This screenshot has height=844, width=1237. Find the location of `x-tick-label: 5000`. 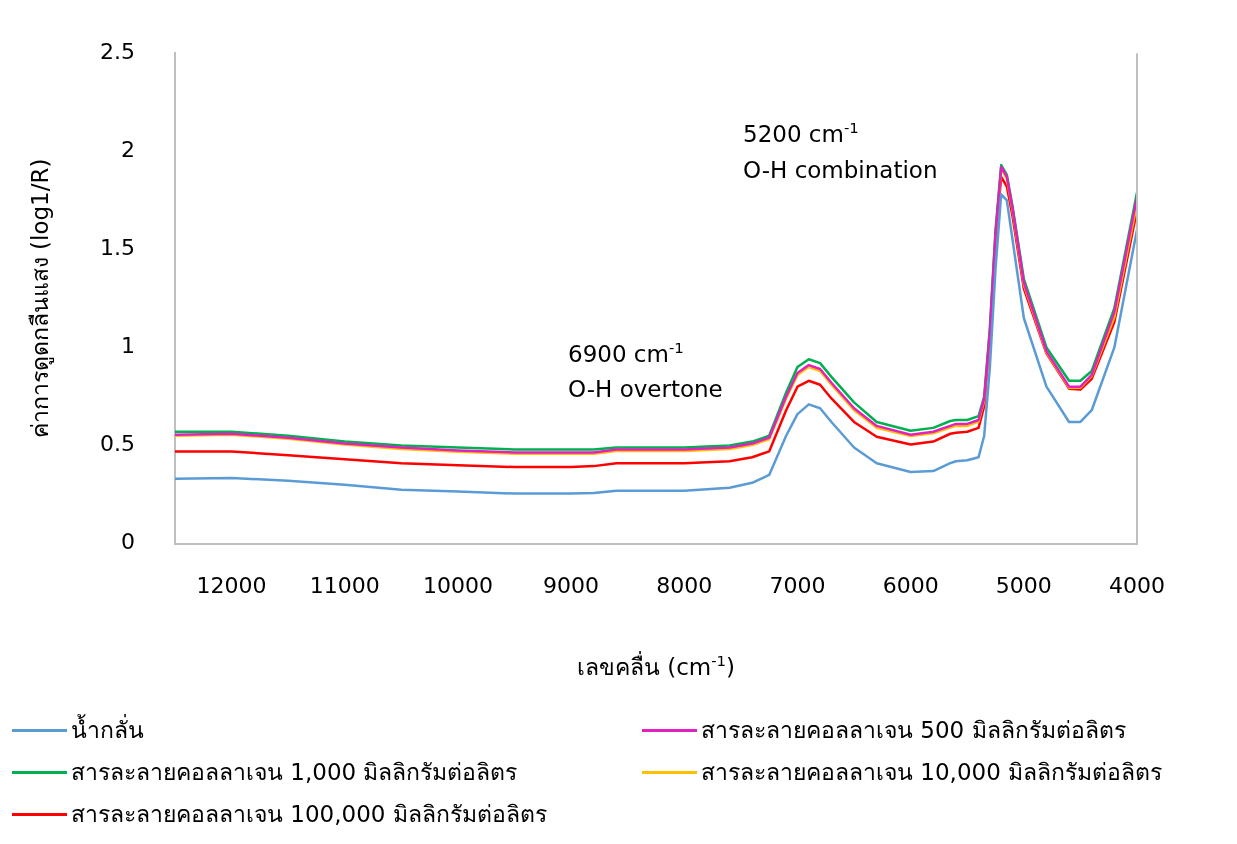

x-tick-label: 5000 is located at coordinates (1023, 585).